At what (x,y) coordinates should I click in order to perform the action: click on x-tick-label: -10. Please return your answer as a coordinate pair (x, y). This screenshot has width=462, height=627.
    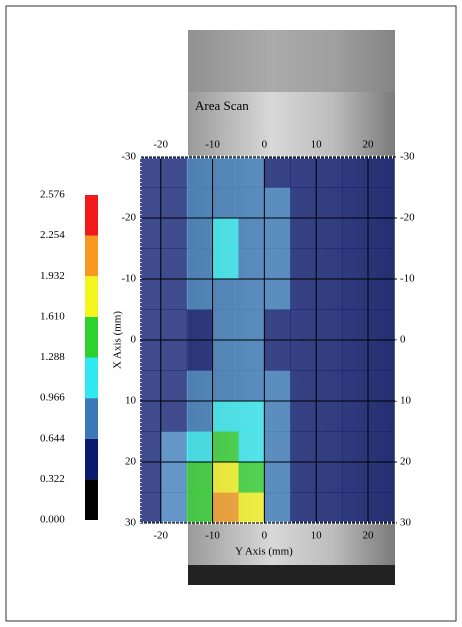
    Looking at the image, I should click on (212, 145).